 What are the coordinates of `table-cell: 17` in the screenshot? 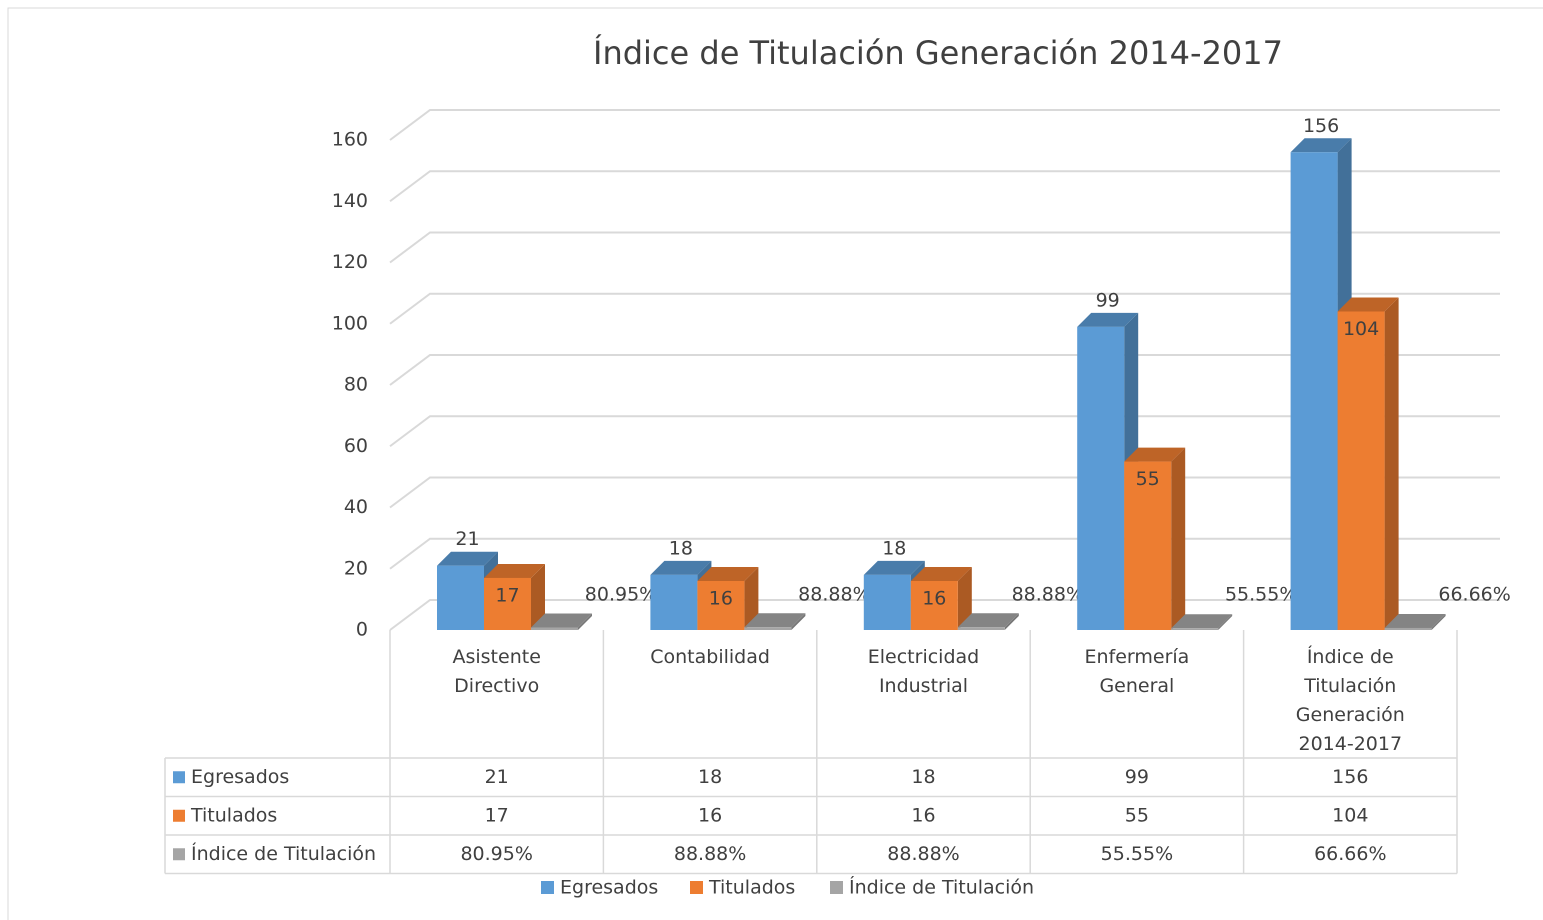 It's located at (497, 815).